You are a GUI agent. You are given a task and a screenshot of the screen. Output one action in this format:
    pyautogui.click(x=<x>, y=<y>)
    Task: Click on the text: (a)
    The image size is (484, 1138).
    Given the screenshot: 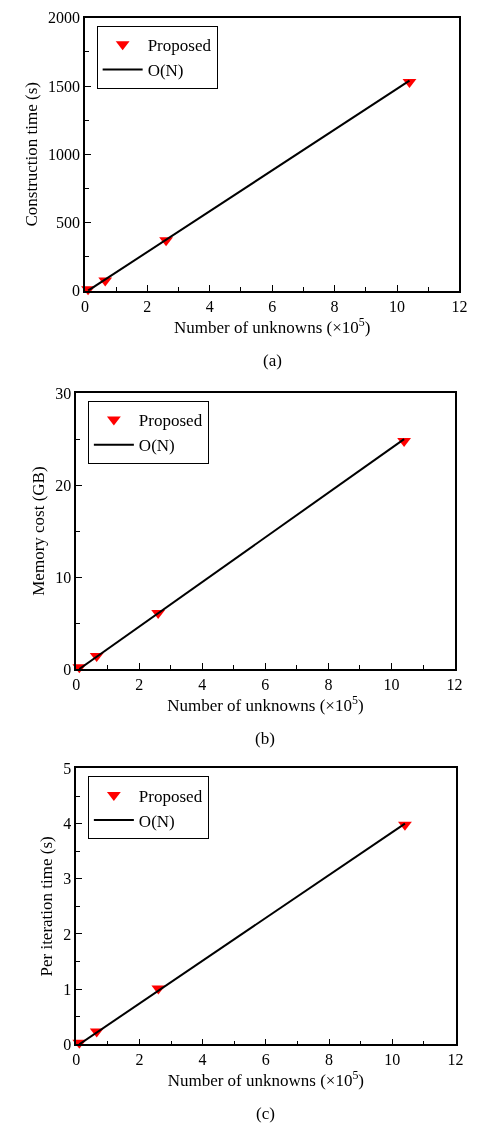 What is the action you would take?
    pyautogui.click(x=272, y=360)
    